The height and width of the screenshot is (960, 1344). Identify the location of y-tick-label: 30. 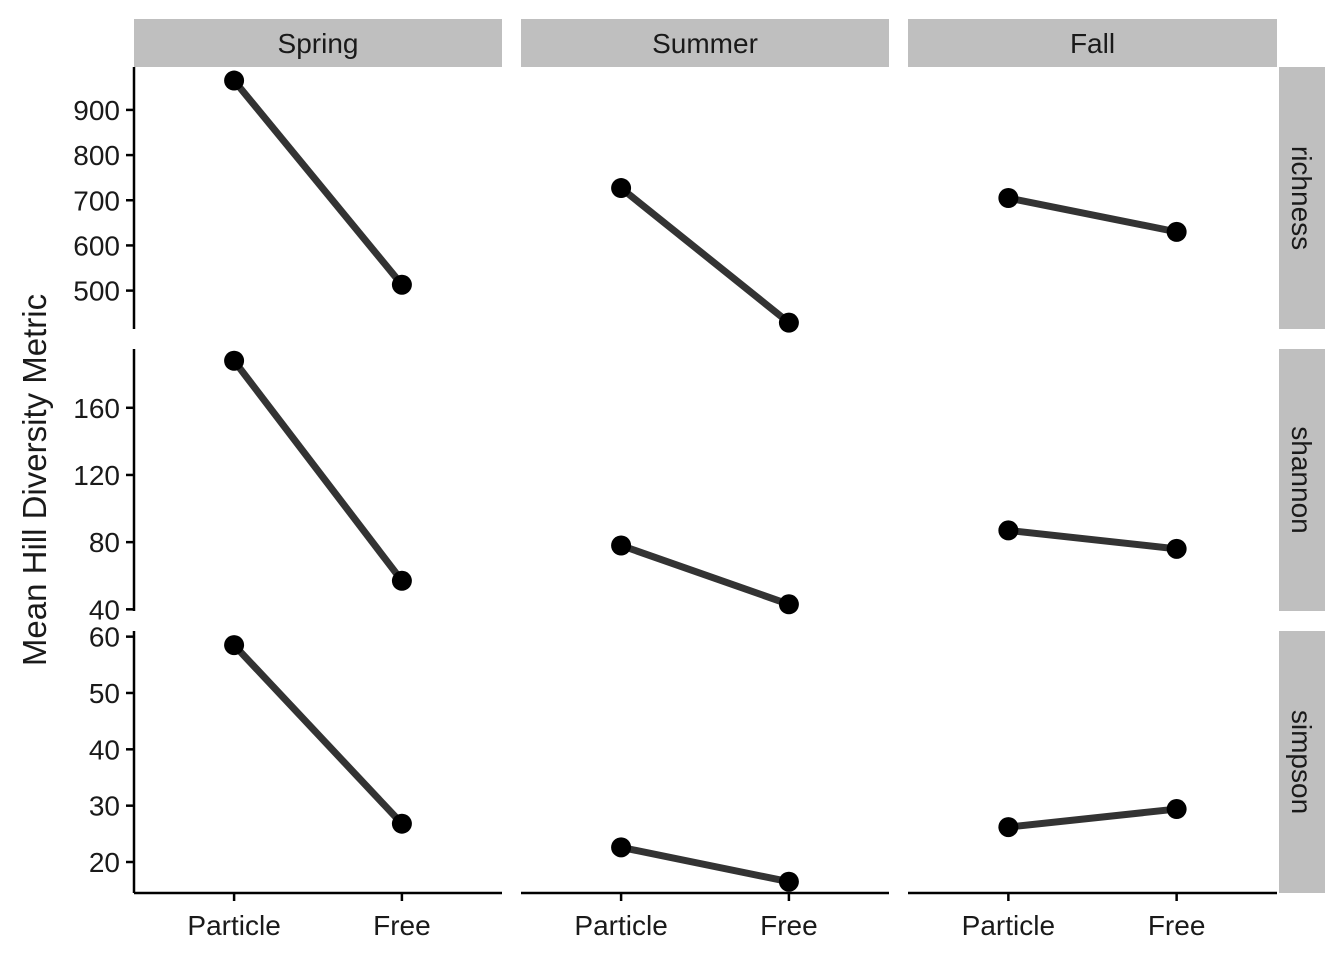
(104, 806).